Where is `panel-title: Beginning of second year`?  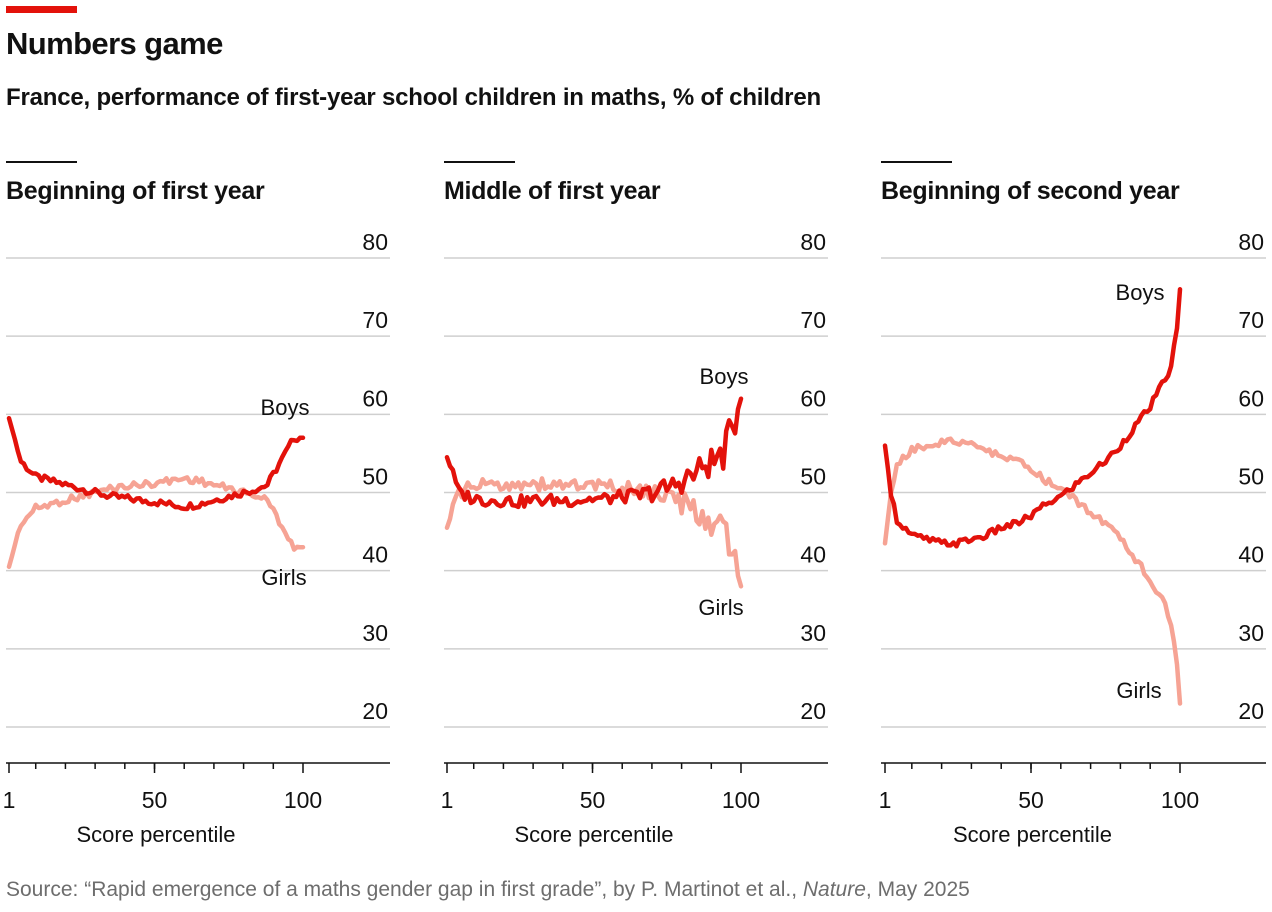 panel-title: Beginning of second year is located at coordinates (1030, 191).